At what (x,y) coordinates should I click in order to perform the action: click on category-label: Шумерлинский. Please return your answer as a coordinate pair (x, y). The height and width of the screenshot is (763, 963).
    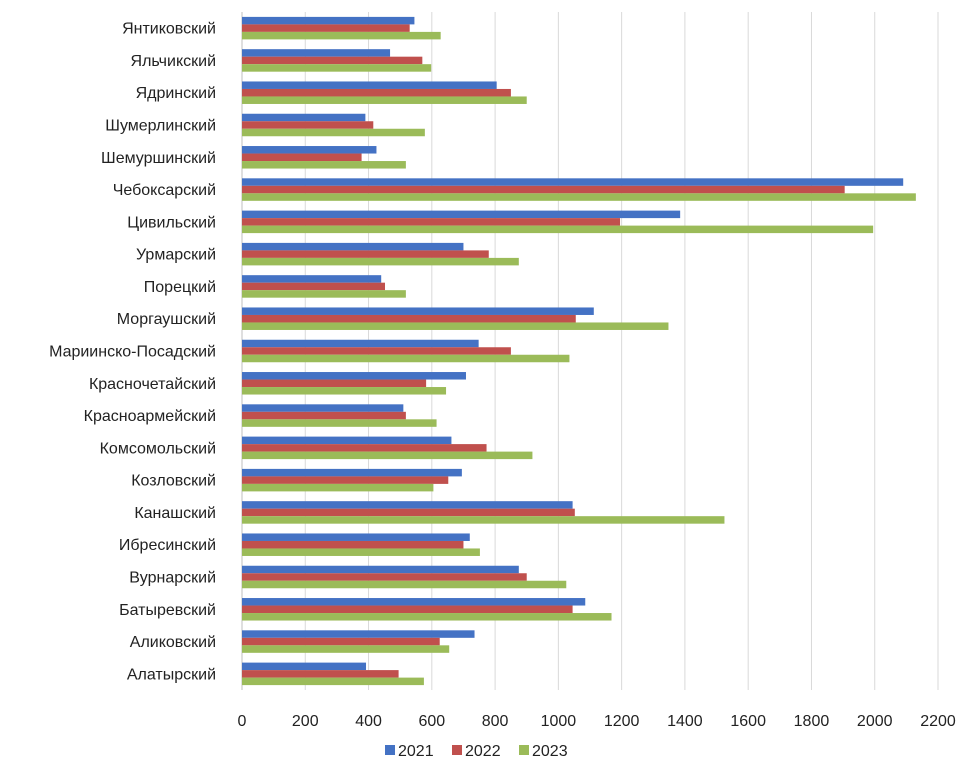
    Looking at the image, I should click on (160, 126).